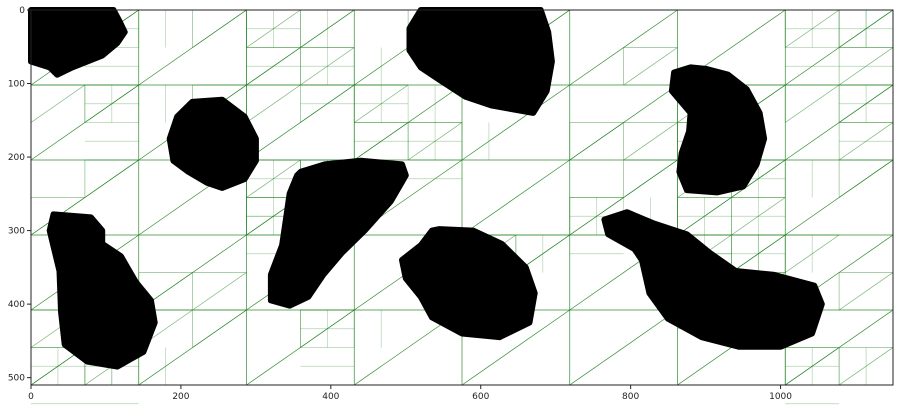 The width and height of the screenshot is (904, 417). What do you see at coordinates (330, 397) in the screenshot?
I see `x-tick-label: 400` at bounding box center [330, 397].